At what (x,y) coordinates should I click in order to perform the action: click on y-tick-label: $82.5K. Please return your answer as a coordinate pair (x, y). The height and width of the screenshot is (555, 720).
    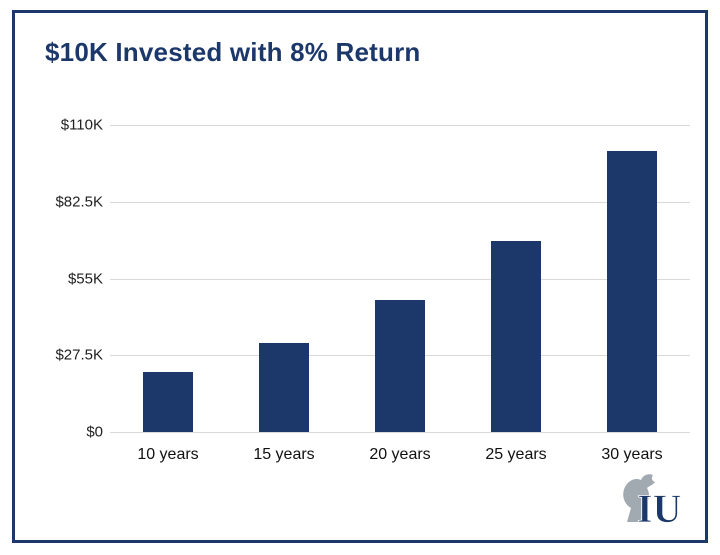
    Looking at the image, I should click on (79, 202).